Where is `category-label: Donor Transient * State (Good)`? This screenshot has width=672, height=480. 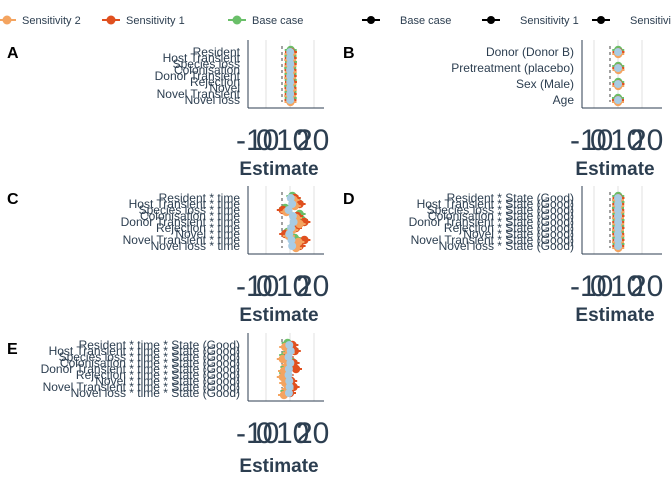 category-label: Donor Transient * State (Good) is located at coordinates (491, 222).